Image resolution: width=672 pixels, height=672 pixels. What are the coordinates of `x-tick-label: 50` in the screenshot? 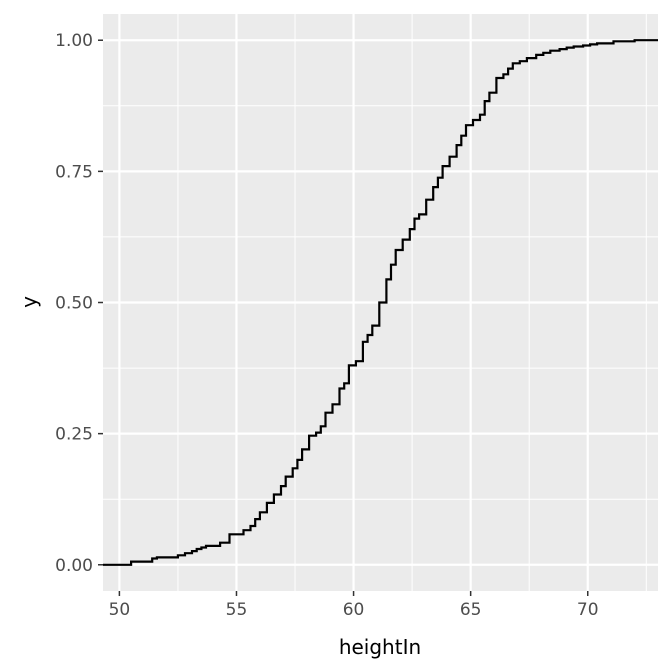 It's located at (120, 610).